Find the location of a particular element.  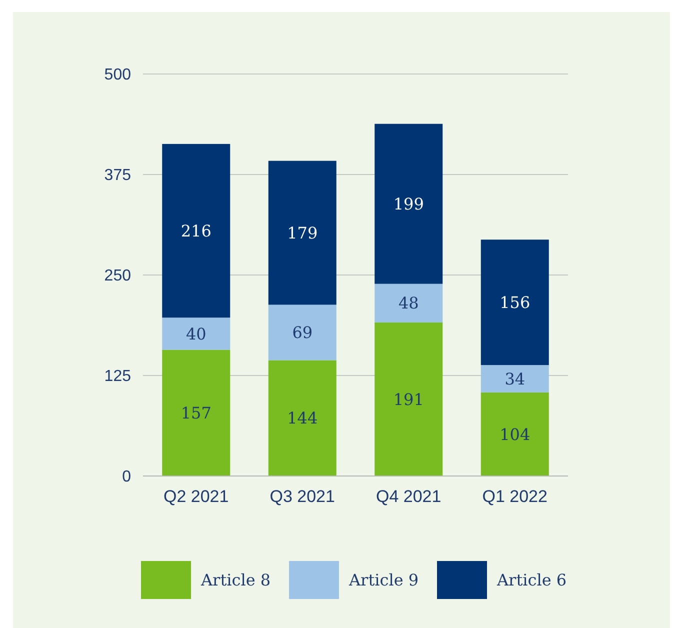

data-label: 34 is located at coordinates (515, 378).